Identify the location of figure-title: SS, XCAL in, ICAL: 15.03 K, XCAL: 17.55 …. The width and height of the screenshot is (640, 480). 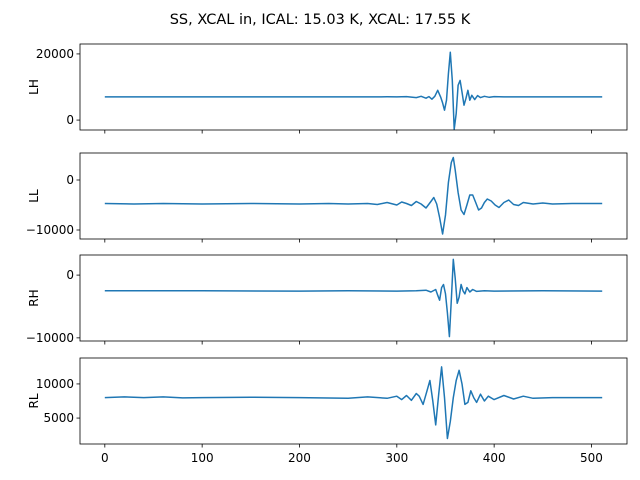
(320, 20).